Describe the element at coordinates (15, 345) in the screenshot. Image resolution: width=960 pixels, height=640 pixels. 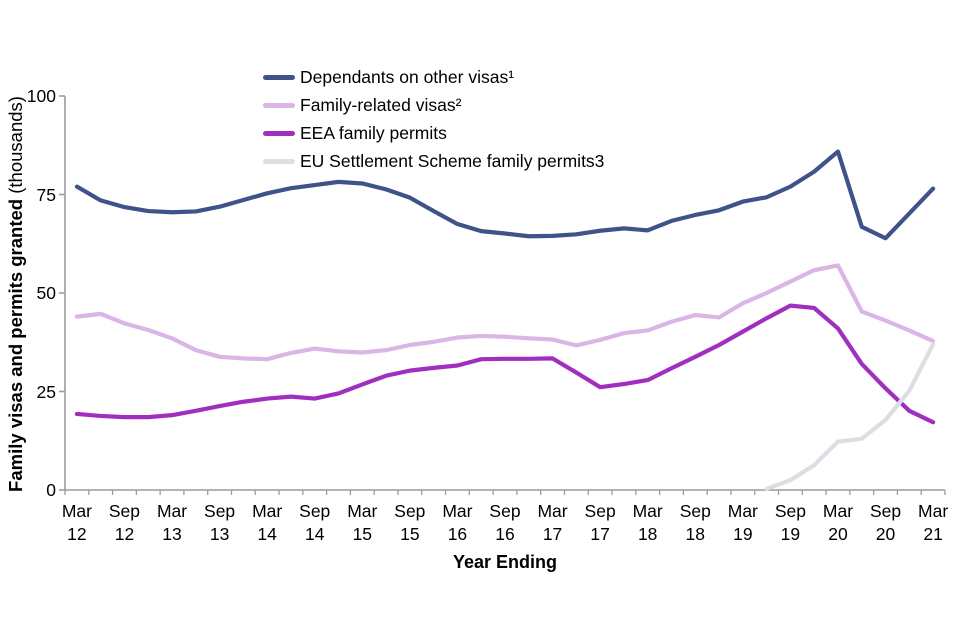
I see `y-axis-title-main: Family visas and permits granted` at that location.